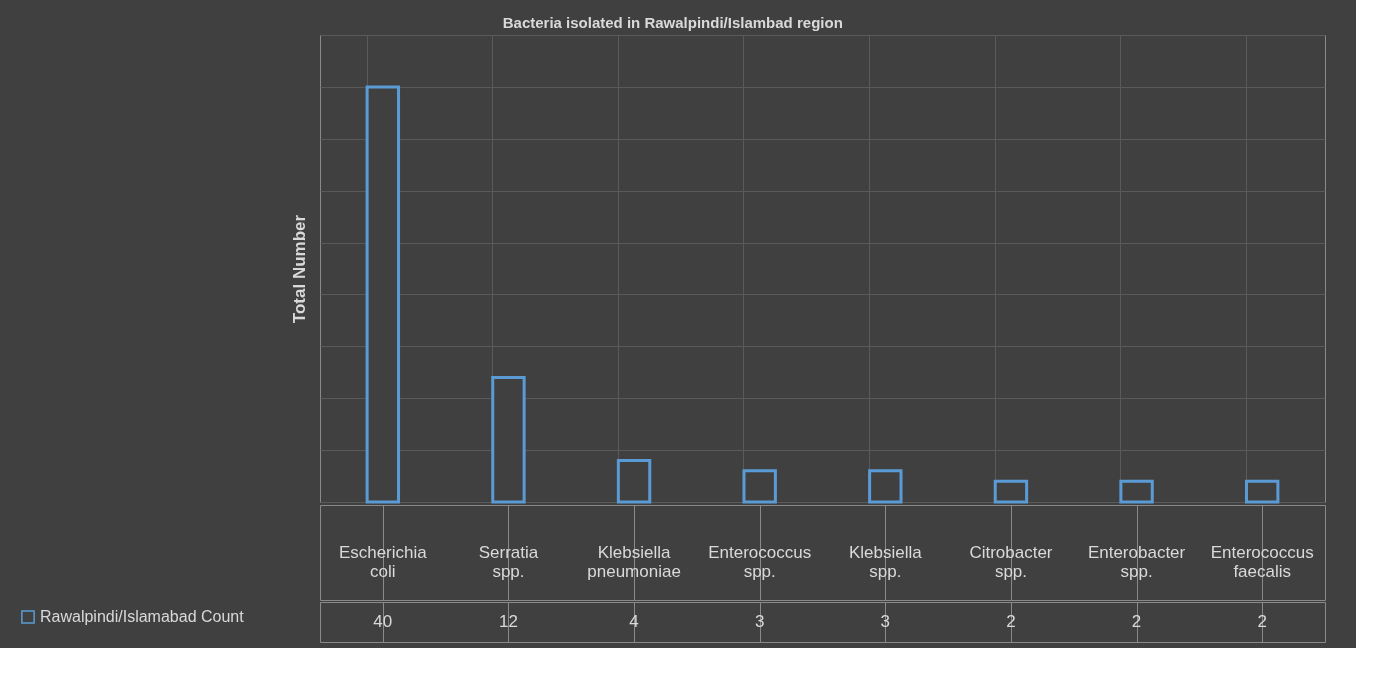 The height and width of the screenshot is (693, 1396). What do you see at coordinates (760, 561) in the screenshot?
I see `x-tick-label: Enterococcus spp.` at bounding box center [760, 561].